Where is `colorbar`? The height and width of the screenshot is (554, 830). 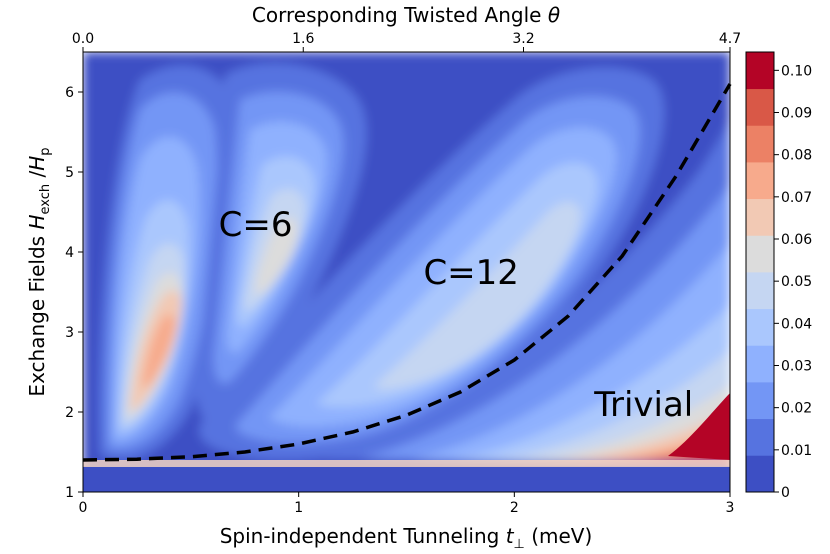
colorbar is located at coordinates (760, 272).